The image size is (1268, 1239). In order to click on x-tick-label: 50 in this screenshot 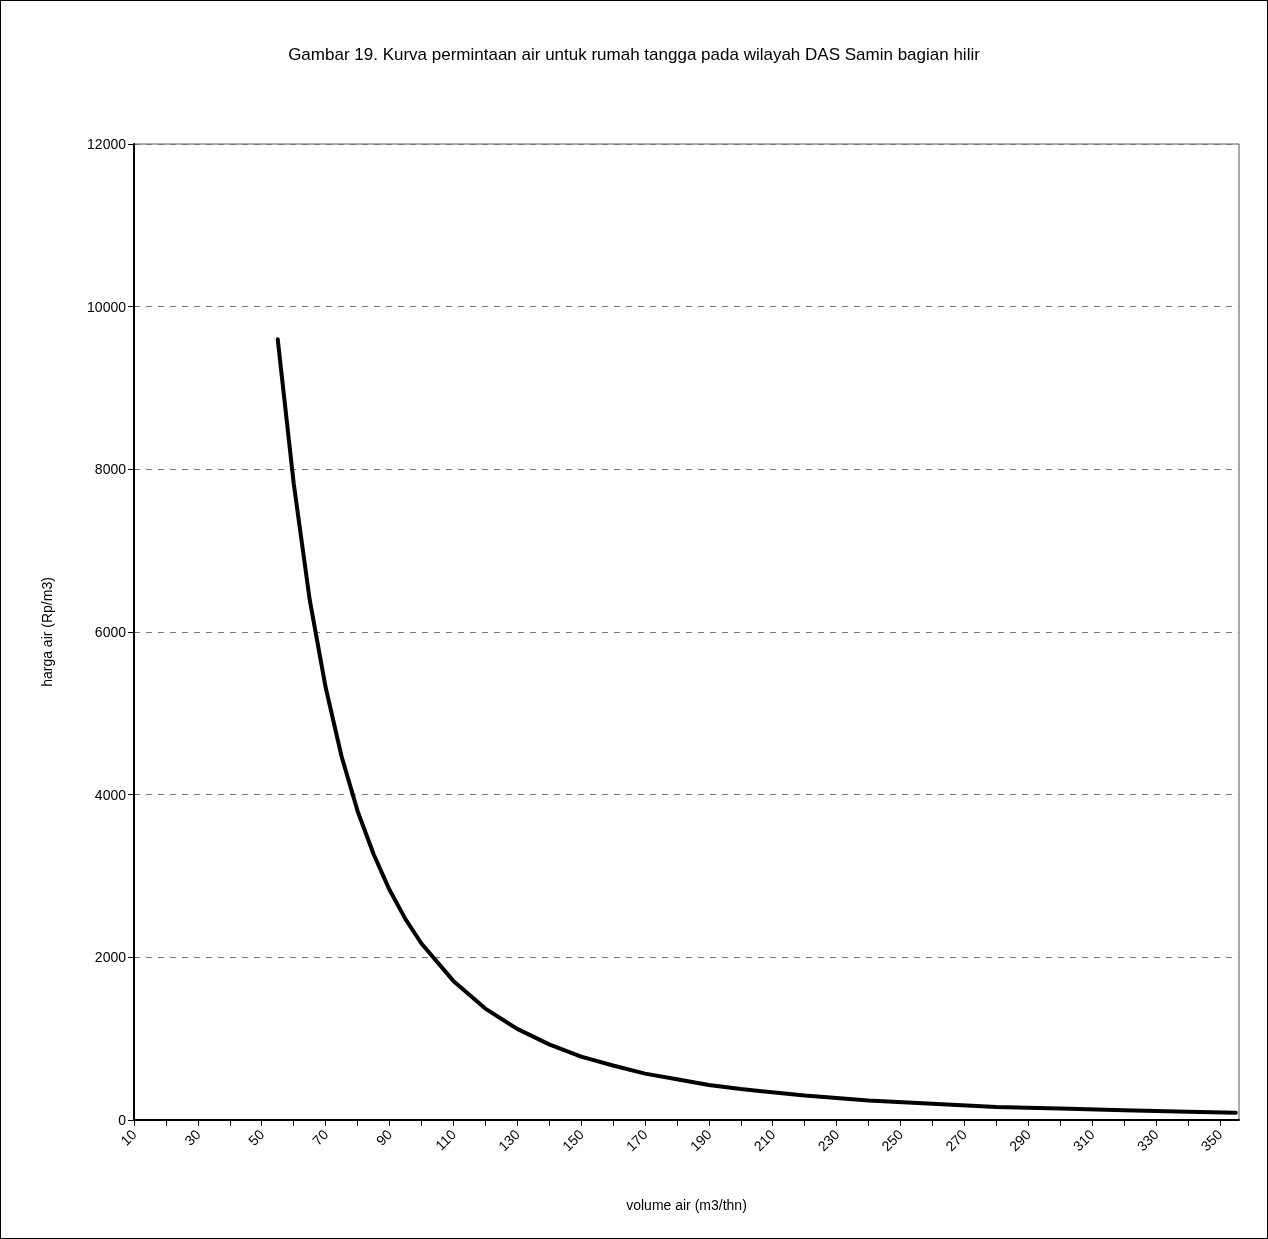, I will do `click(256, 1137)`.